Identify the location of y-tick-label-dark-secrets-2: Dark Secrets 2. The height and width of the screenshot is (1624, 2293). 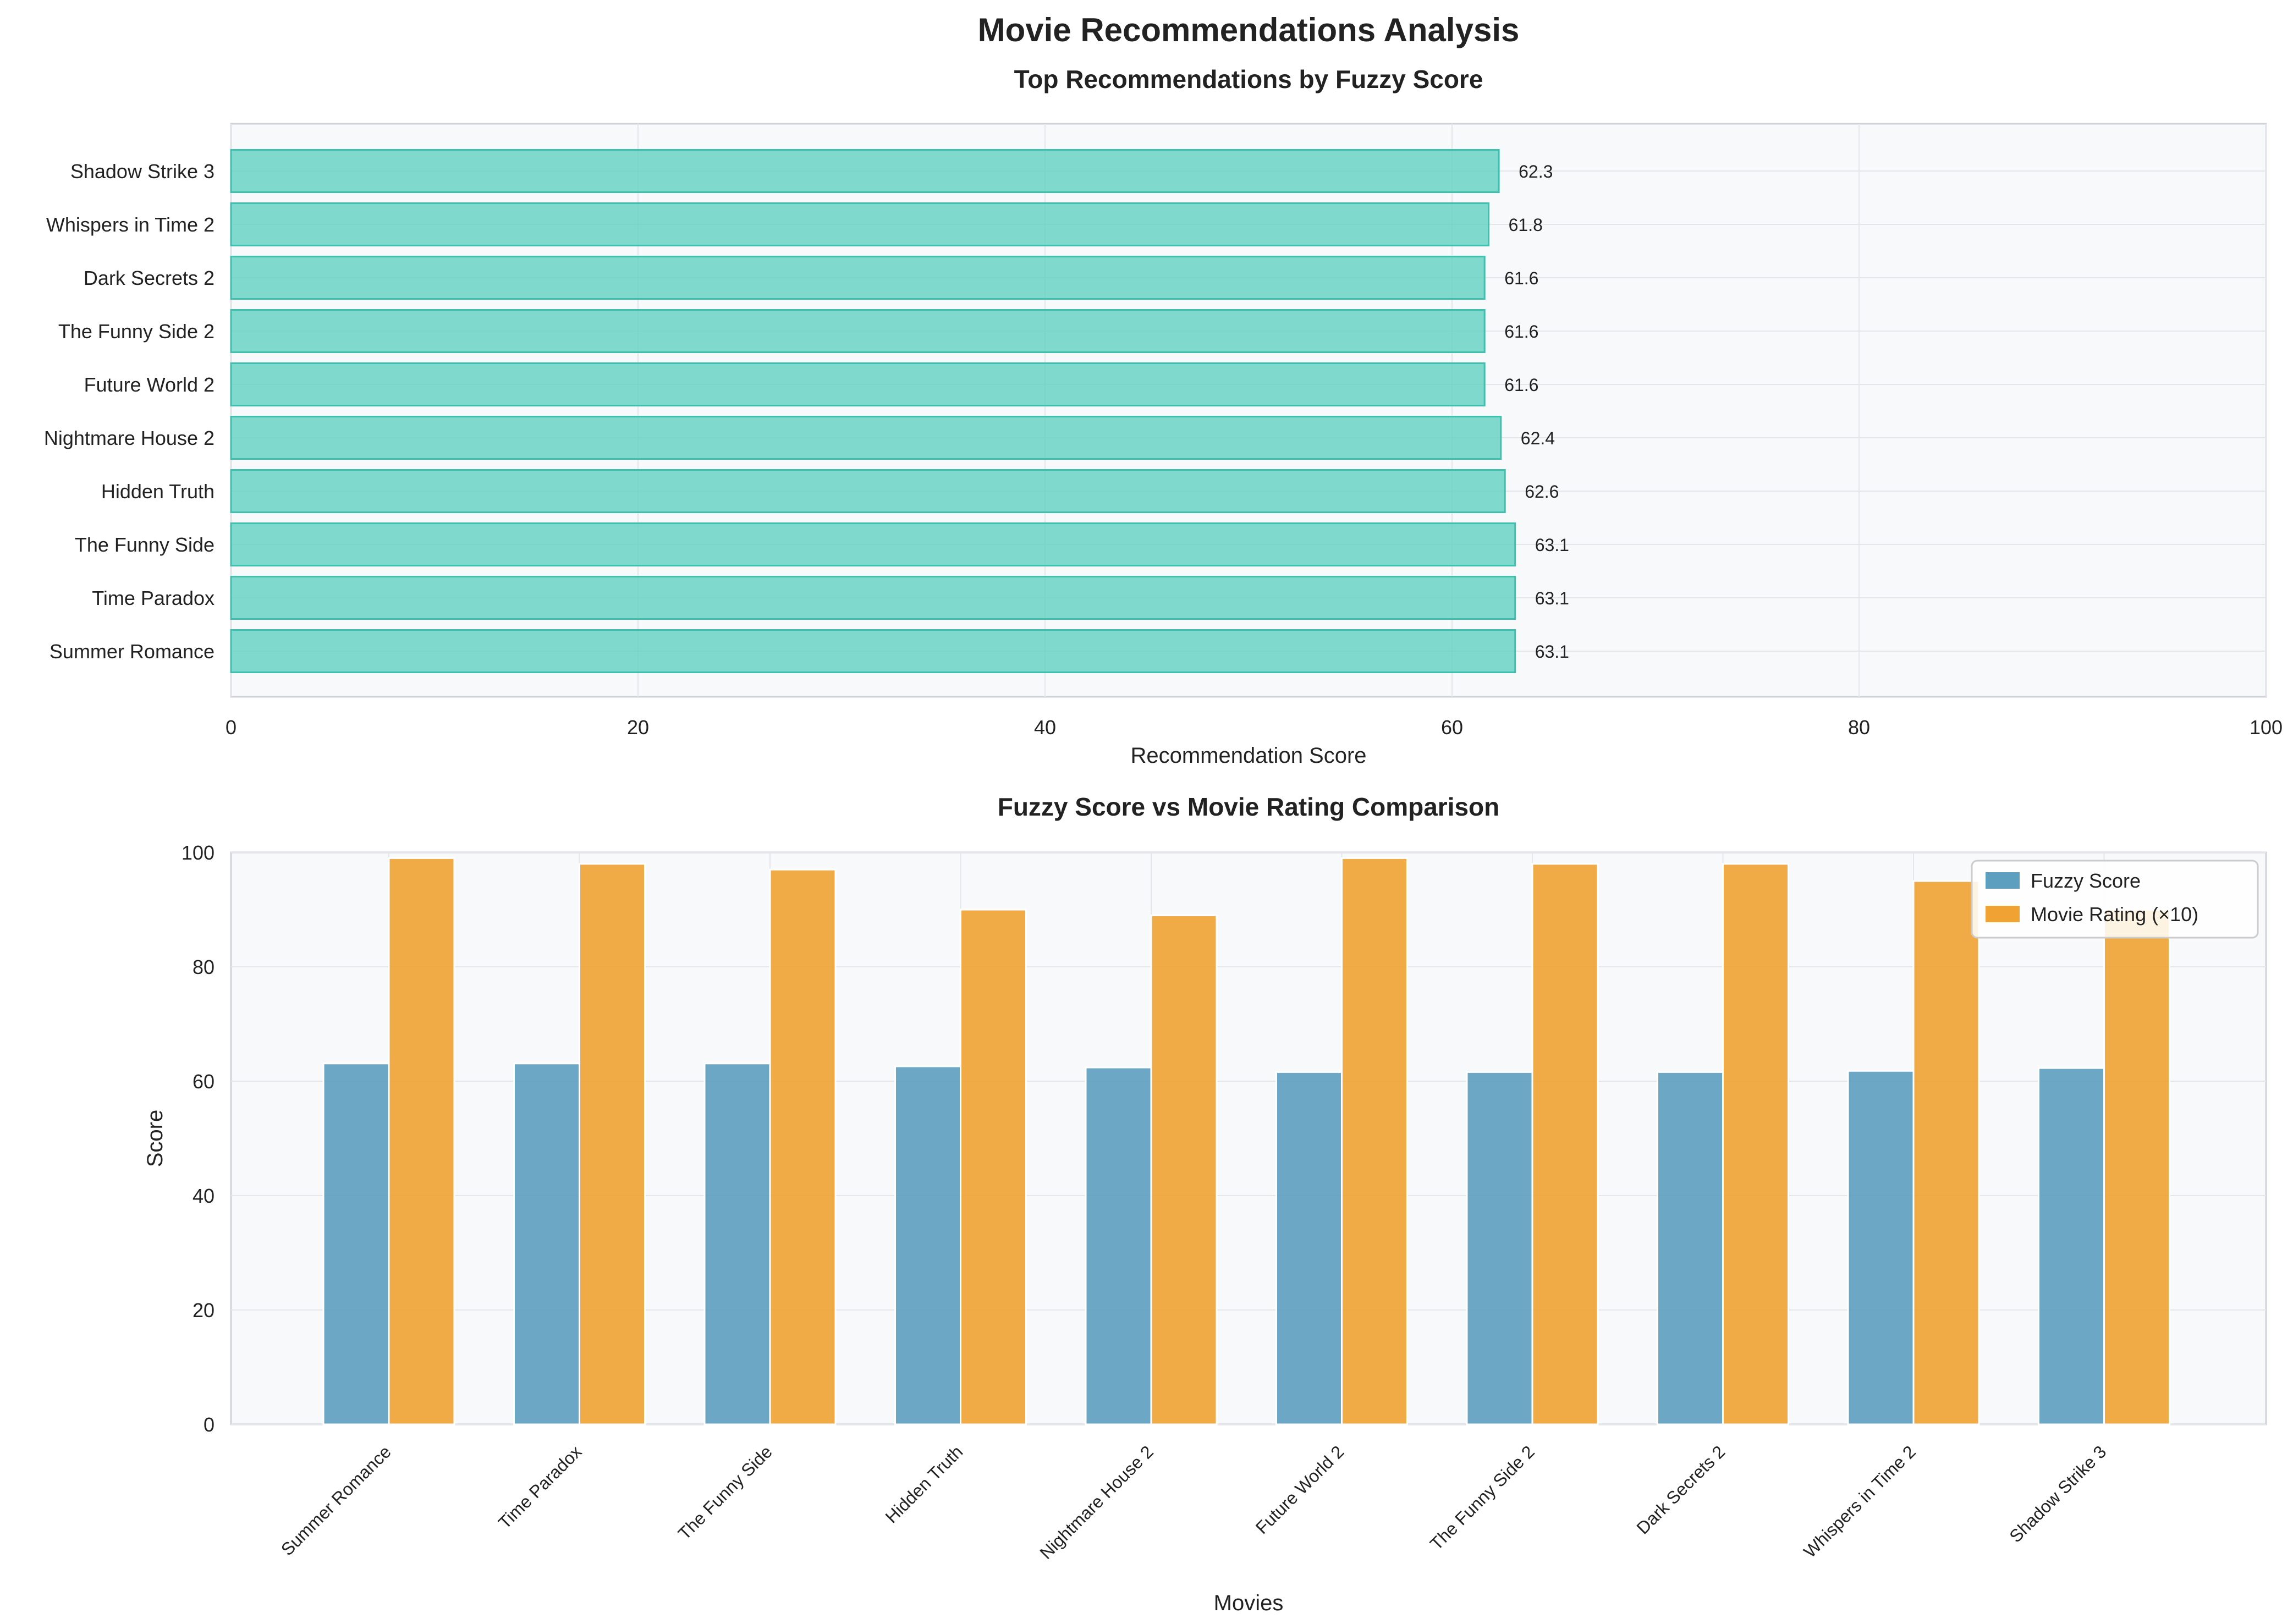
(149, 278).